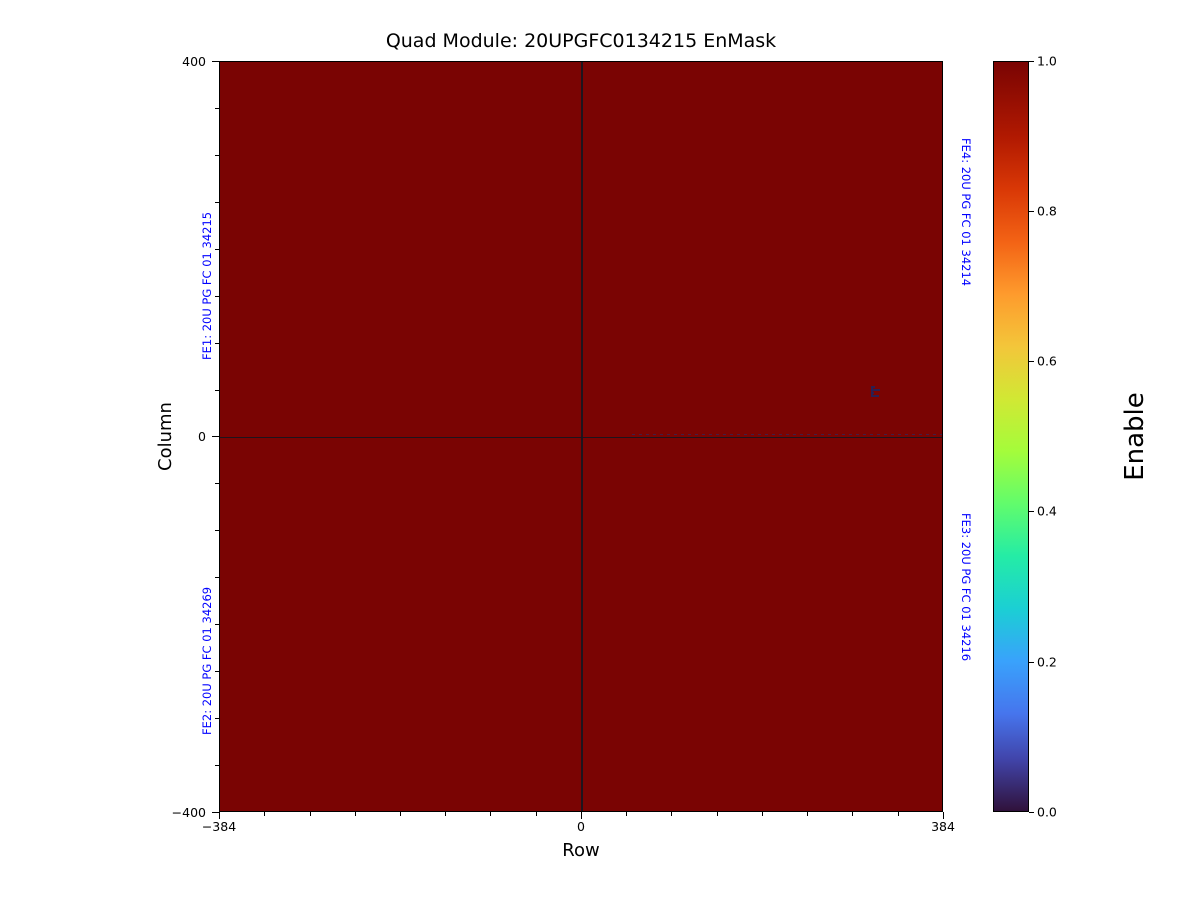 This screenshot has height=900, width=1200. What do you see at coordinates (581, 41) in the screenshot?
I see `page-title: Quad Module: 20UPGFC0134215 EnMask` at bounding box center [581, 41].